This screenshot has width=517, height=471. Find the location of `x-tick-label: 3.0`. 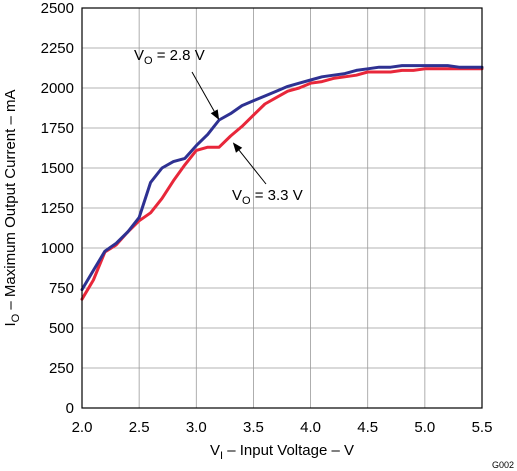

x-tick-label: 3.0 is located at coordinates (196, 427).